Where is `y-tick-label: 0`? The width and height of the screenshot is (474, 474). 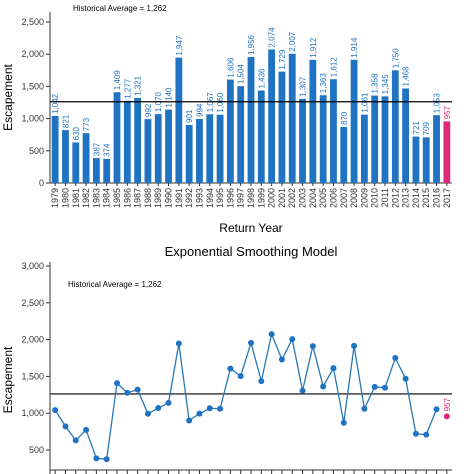 y-tick-label: 0 is located at coordinates (41, 183).